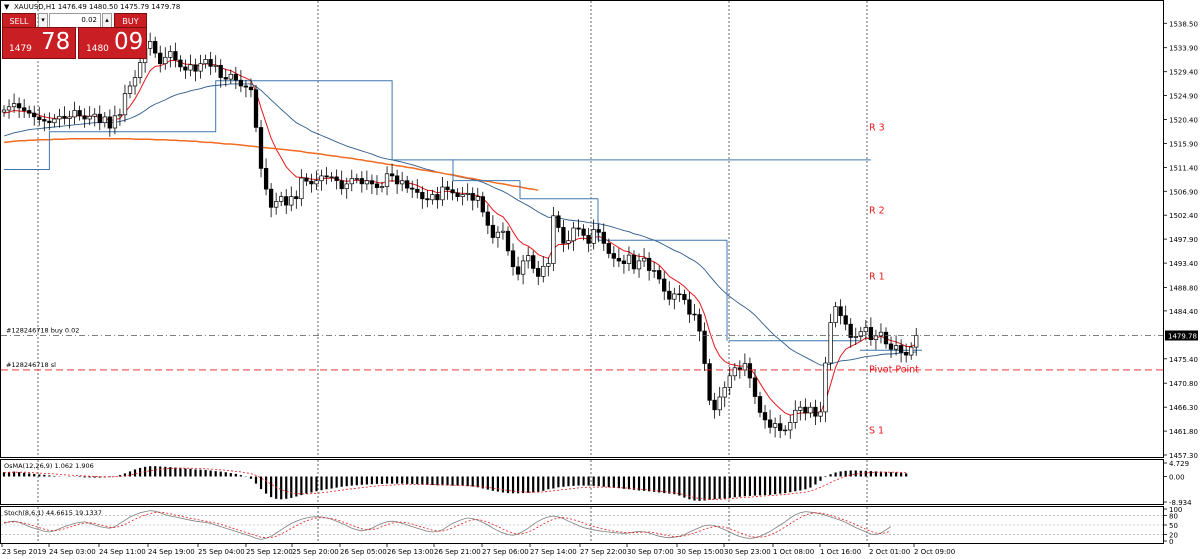  Describe the element at coordinates (19, 20) in the screenshot. I see `sell-button: SELL` at that location.